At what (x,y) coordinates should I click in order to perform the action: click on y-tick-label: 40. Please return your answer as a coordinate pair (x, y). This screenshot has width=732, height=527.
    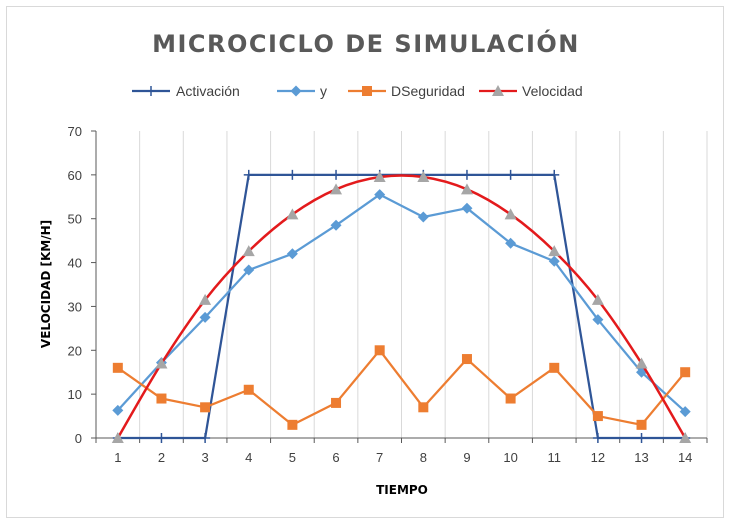
    Looking at the image, I should click on (75, 263).